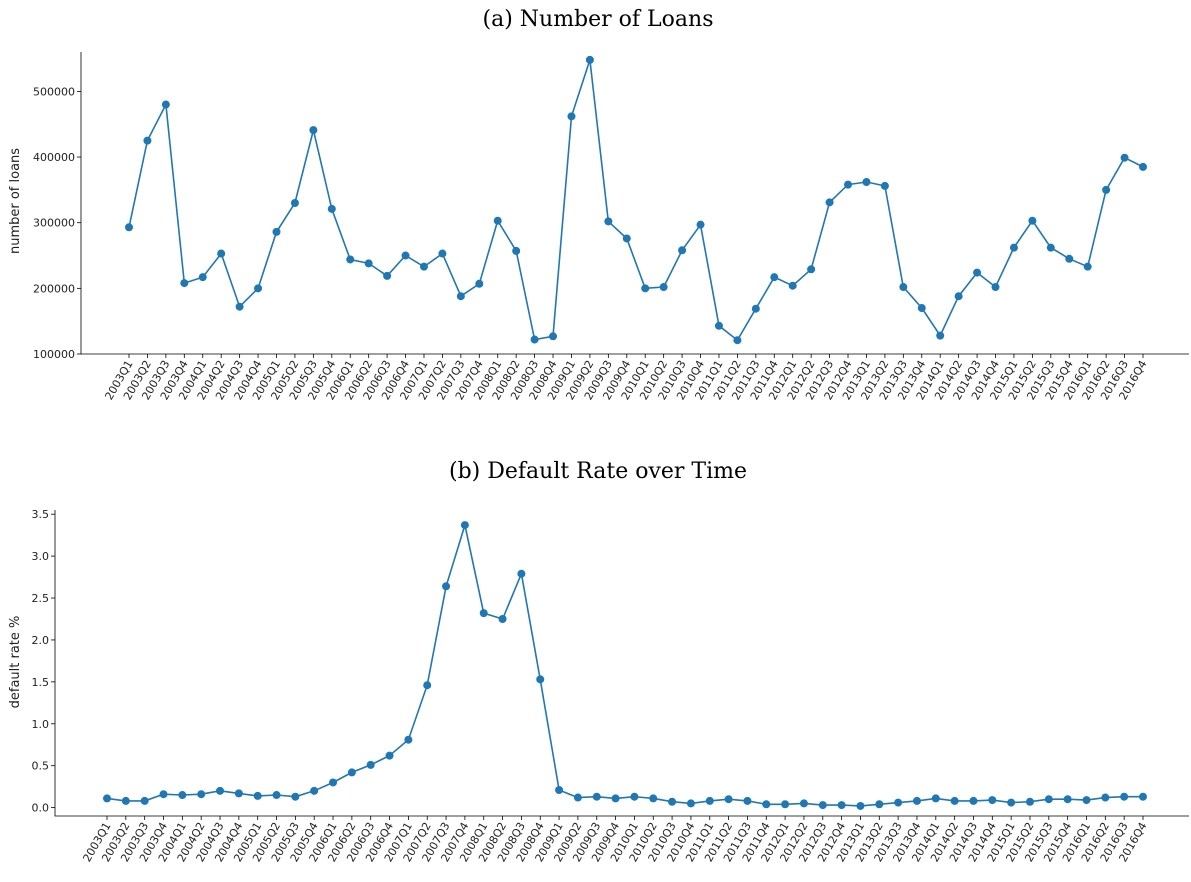 The width and height of the screenshot is (1191, 882). What do you see at coordinates (54, 91) in the screenshot?
I see `y-tick-label: 500000` at bounding box center [54, 91].